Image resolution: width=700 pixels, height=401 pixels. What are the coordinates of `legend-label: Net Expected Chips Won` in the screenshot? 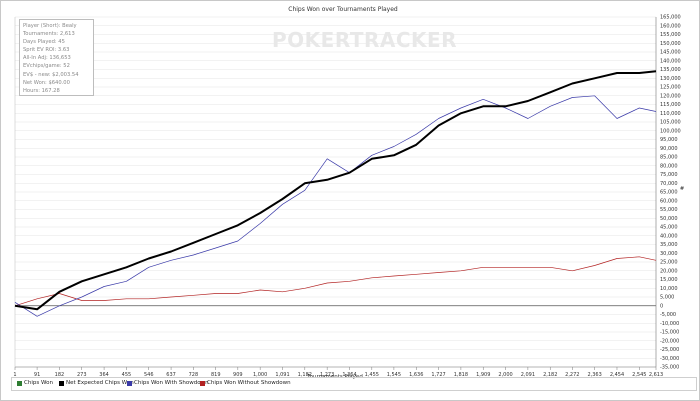 It's located at (100, 383).